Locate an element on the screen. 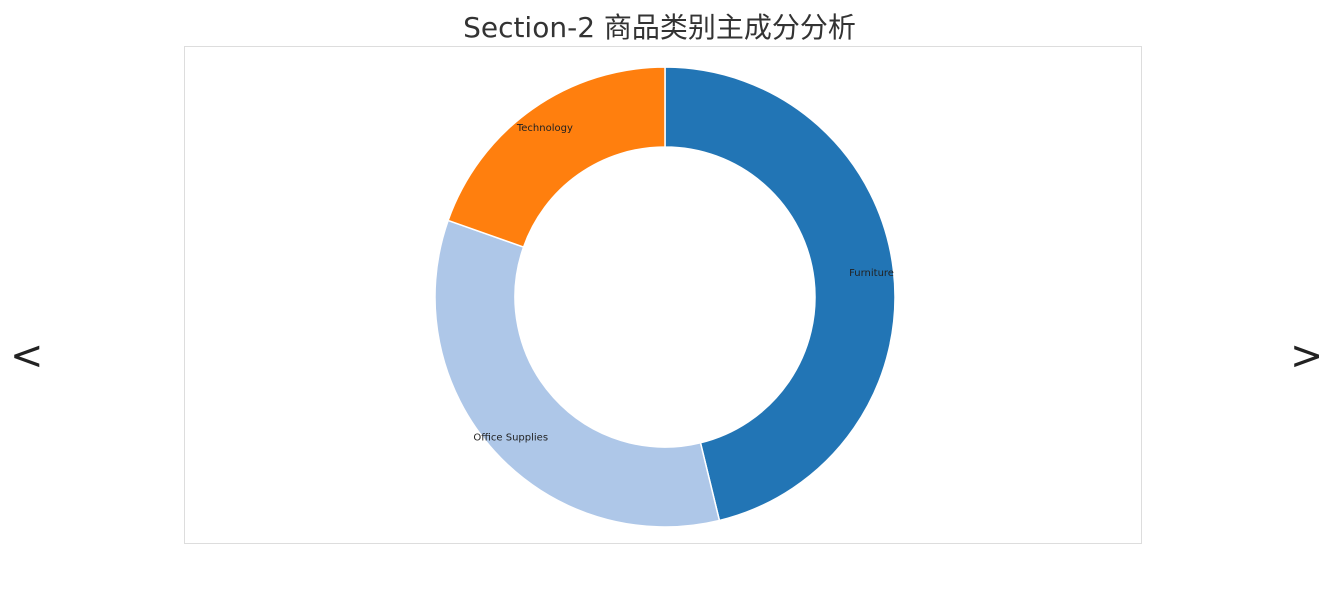  prev-arrow-button: < is located at coordinates (27, 356).